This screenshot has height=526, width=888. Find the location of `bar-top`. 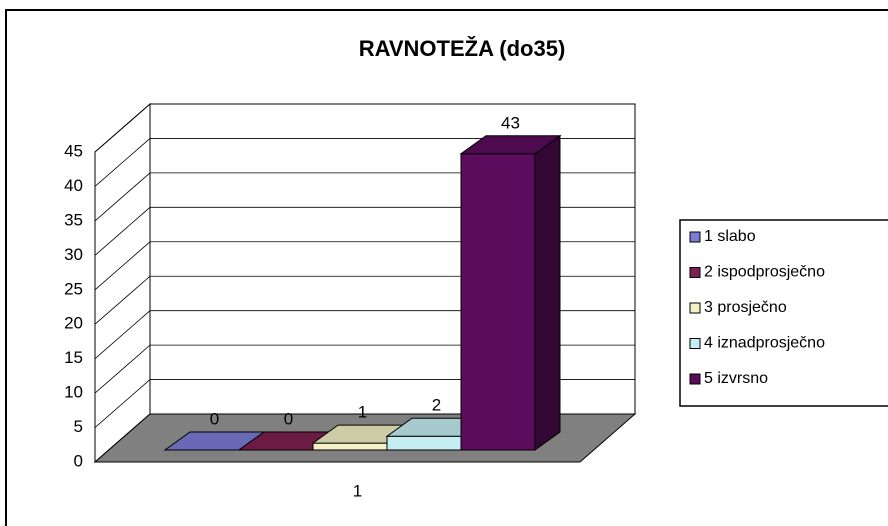

bar-top is located at coordinates (510, 145).